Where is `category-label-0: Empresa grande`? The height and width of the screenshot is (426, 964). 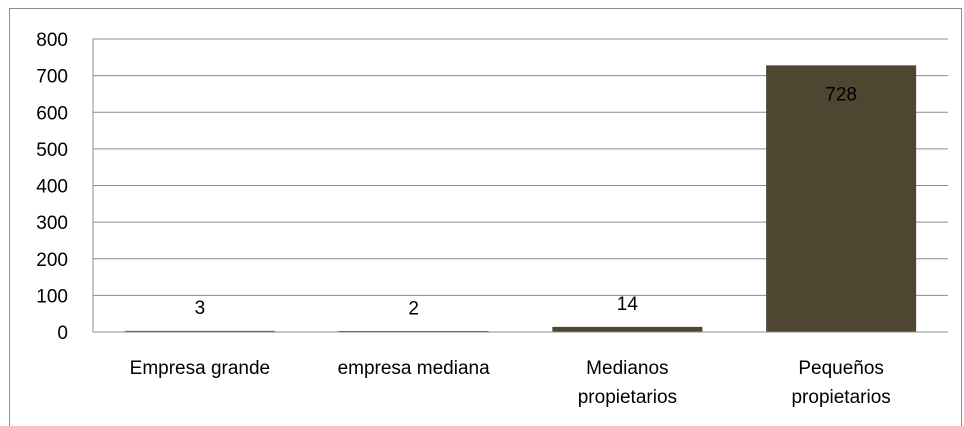
category-label-0: Empresa grande is located at coordinates (200, 368).